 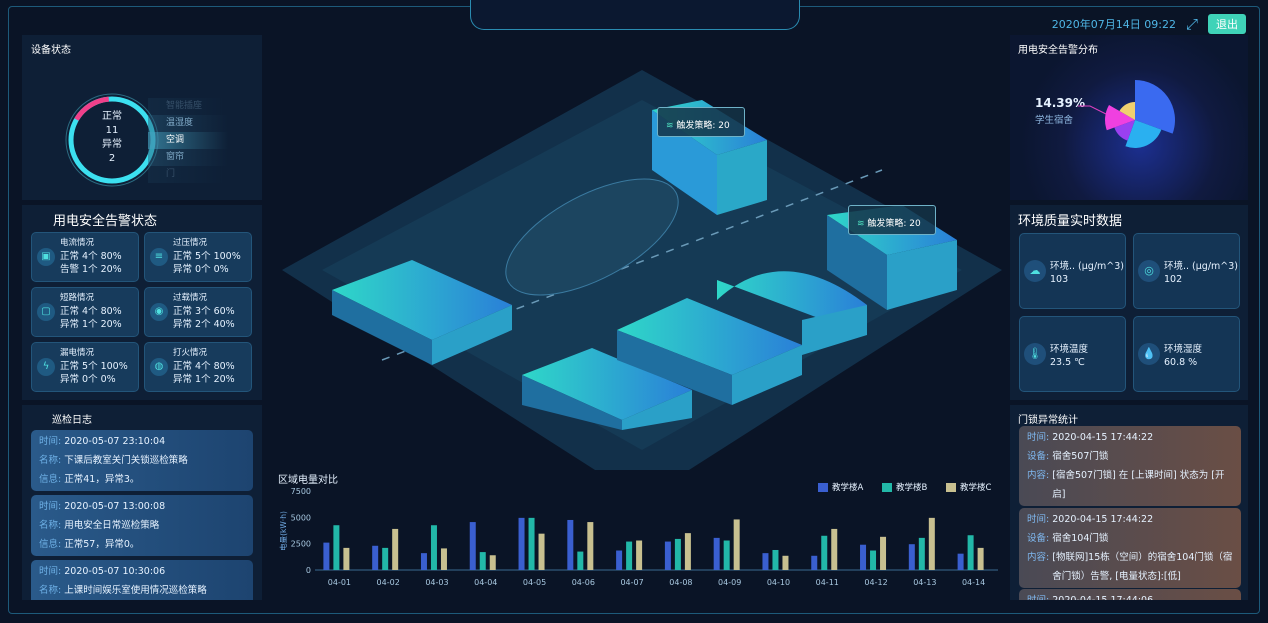 What do you see at coordinates (91, 269) in the screenshot?
I see `alarm-card-line2: 告警 1个 20%` at bounding box center [91, 269].